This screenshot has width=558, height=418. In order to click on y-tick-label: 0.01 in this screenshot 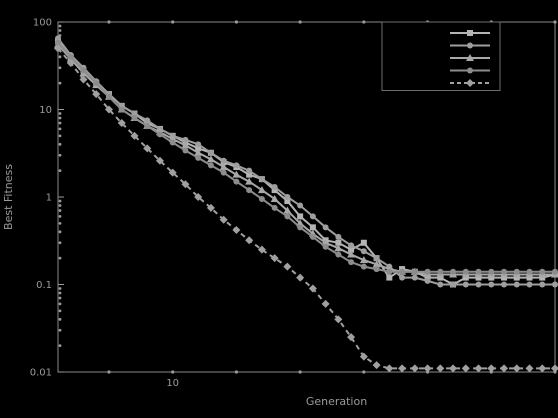, I will do `click(41, 373)`.